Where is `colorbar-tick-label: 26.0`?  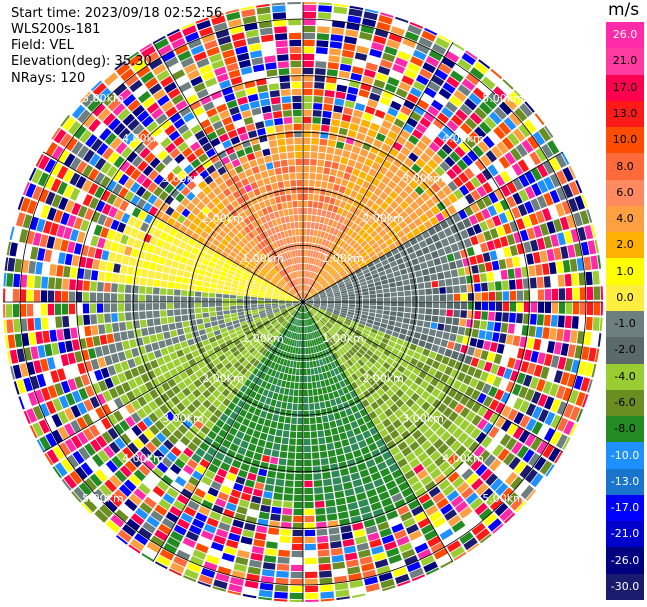
colorbar-tick-label: 26.0 is located at coordinates (625, 35).